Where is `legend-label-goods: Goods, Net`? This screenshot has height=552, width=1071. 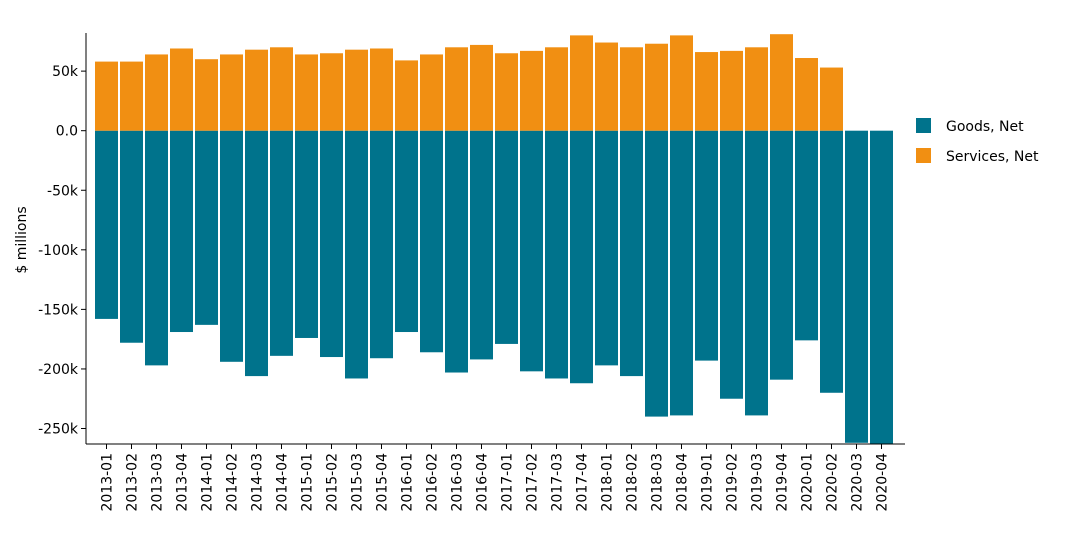 legend-label-goods: Goods, Net is located at coordinates (985, 127).